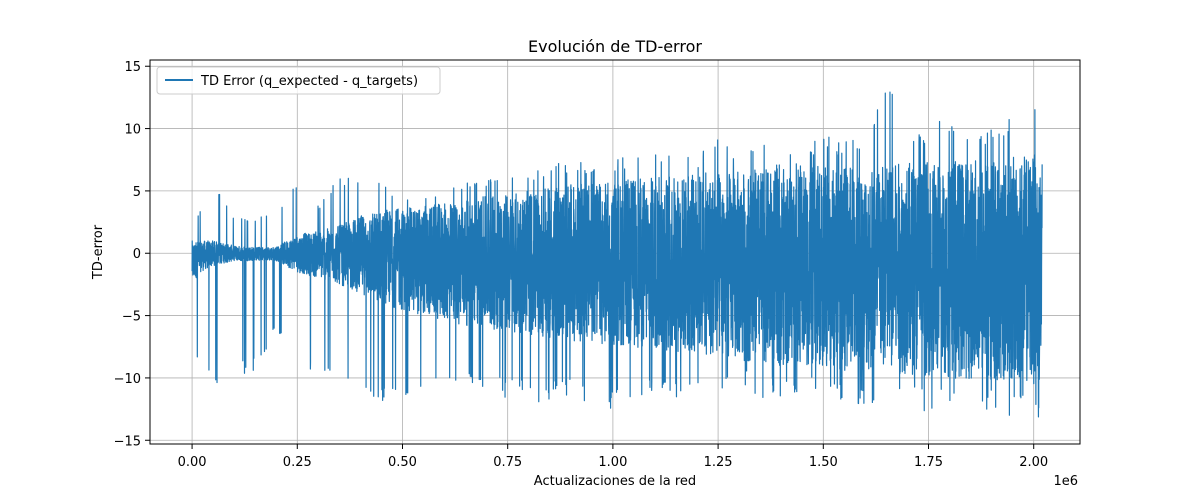  Describe the element at coordinates (137, 254) in the screenshot. I see `y-tick-label: 0` at that location.